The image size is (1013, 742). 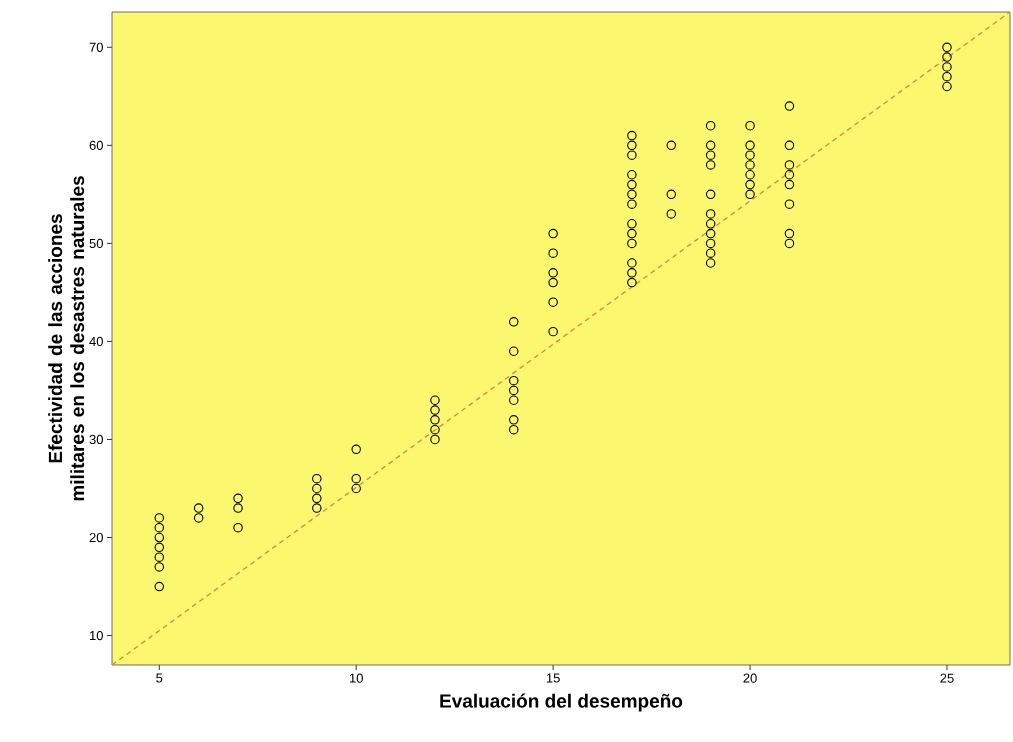 What do you see at coordinates (96, 47) in the screenshot?
I see `y-tick-label: 70` at bounding box center [96, 47].